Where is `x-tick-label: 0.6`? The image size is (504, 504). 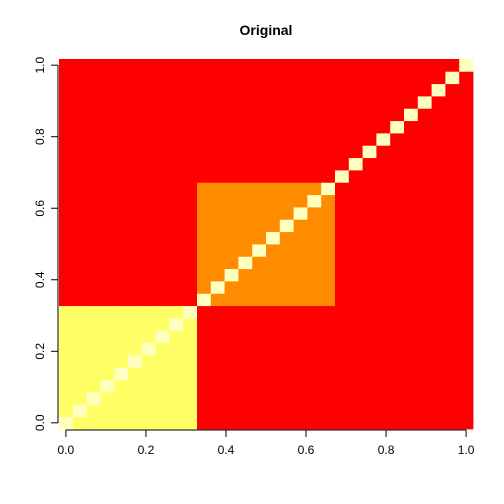
x-tick-label: 0.6 is located at coordinates (306, 450).